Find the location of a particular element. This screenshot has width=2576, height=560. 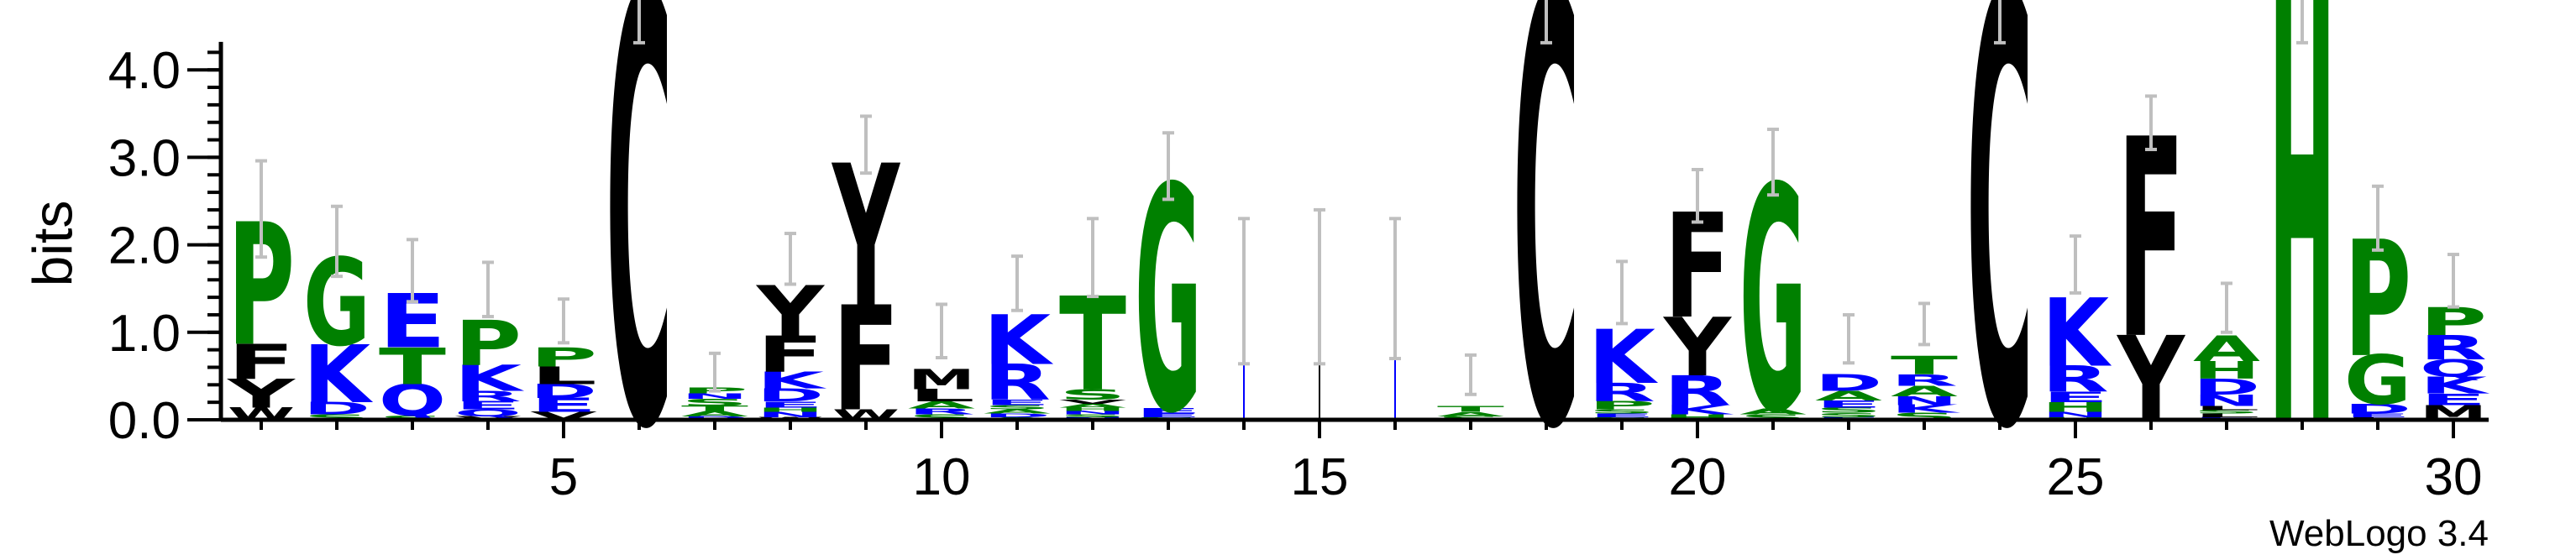

y-tick-label: 3.0 is located at coordinates (144, 158).